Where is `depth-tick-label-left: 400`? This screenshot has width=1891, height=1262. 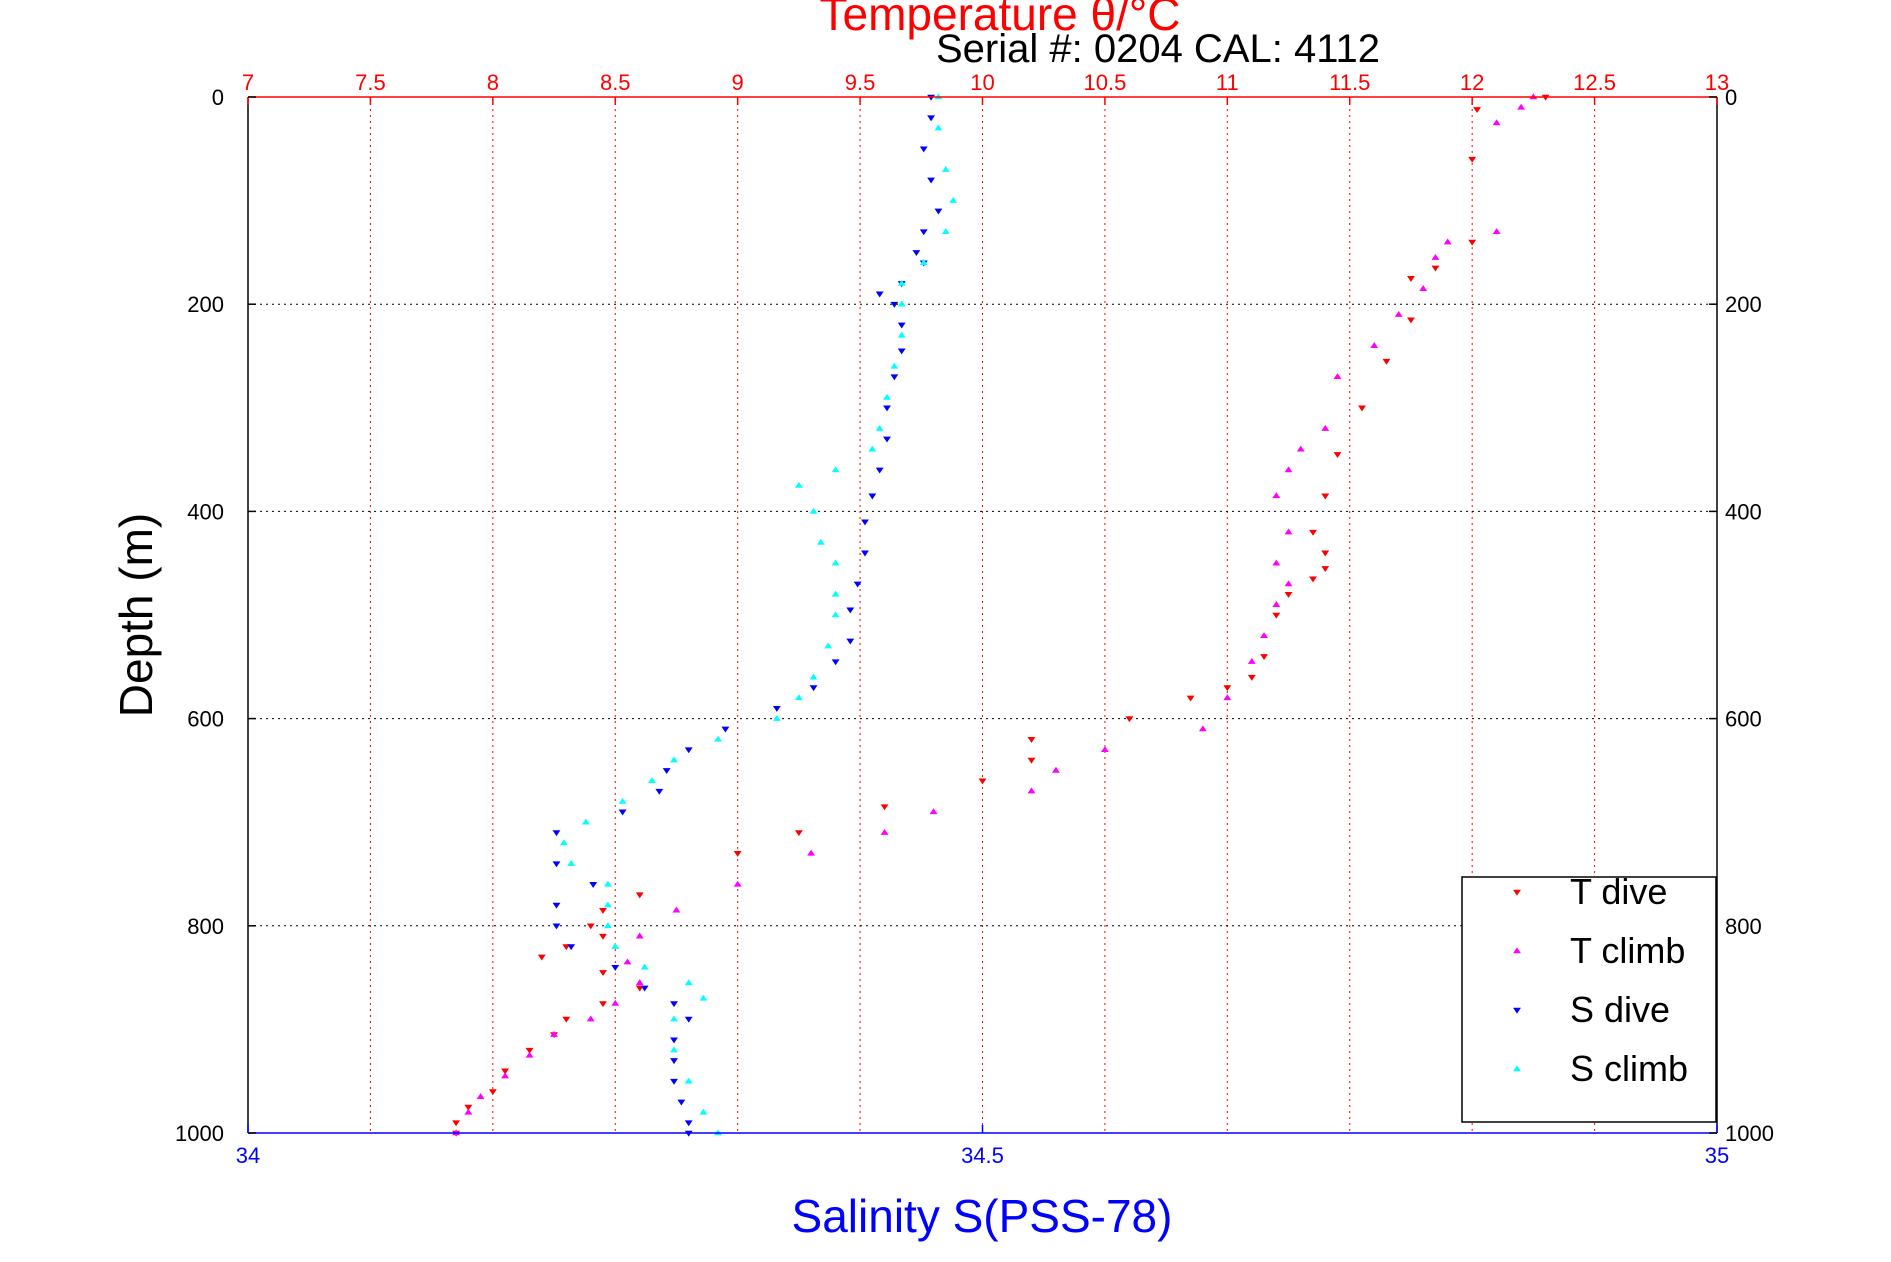
depth-tick-label-left: 400 is located at coordinates (205, 511).